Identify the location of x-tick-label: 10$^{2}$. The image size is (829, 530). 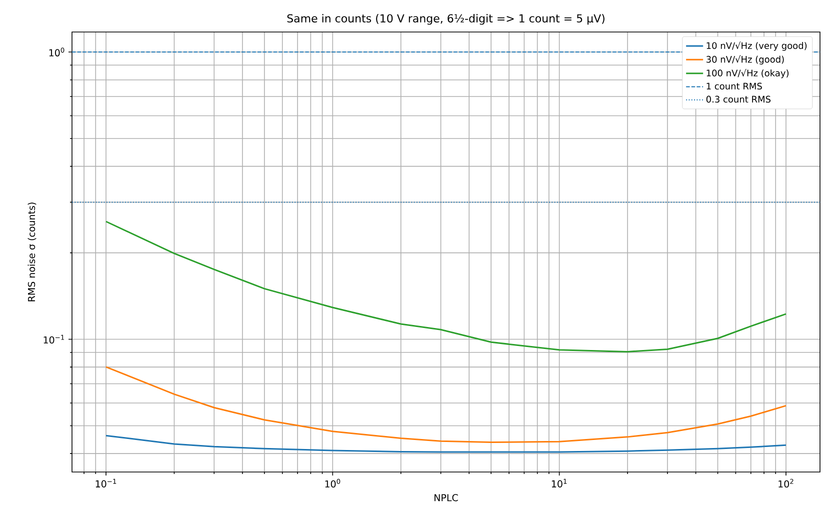
(786, 483).